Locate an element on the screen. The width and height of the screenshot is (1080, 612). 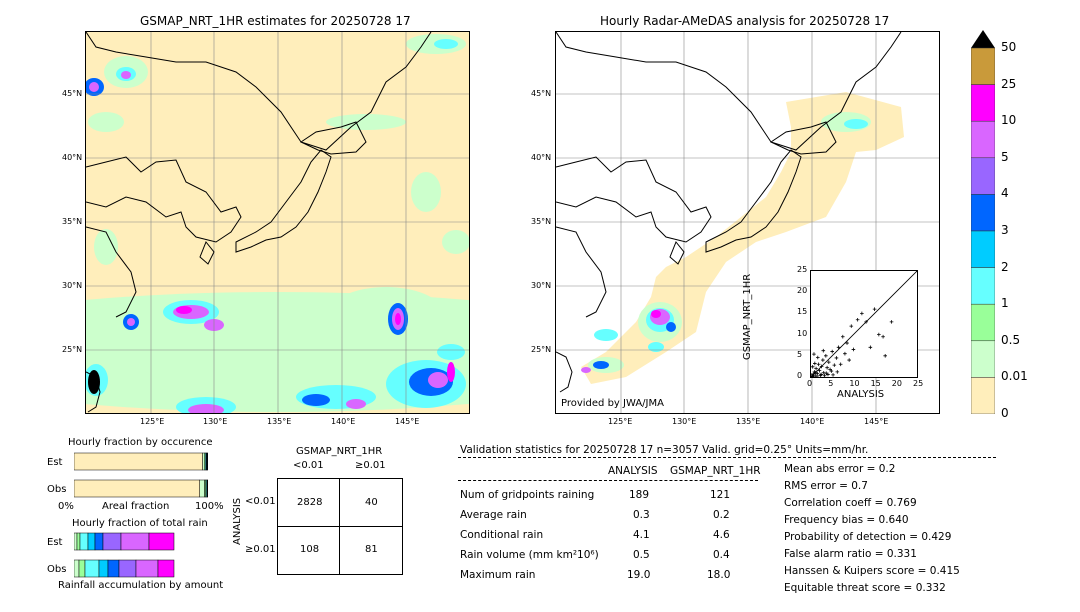
contingency-cell-01: 40 is located at coordinates (371, 502).